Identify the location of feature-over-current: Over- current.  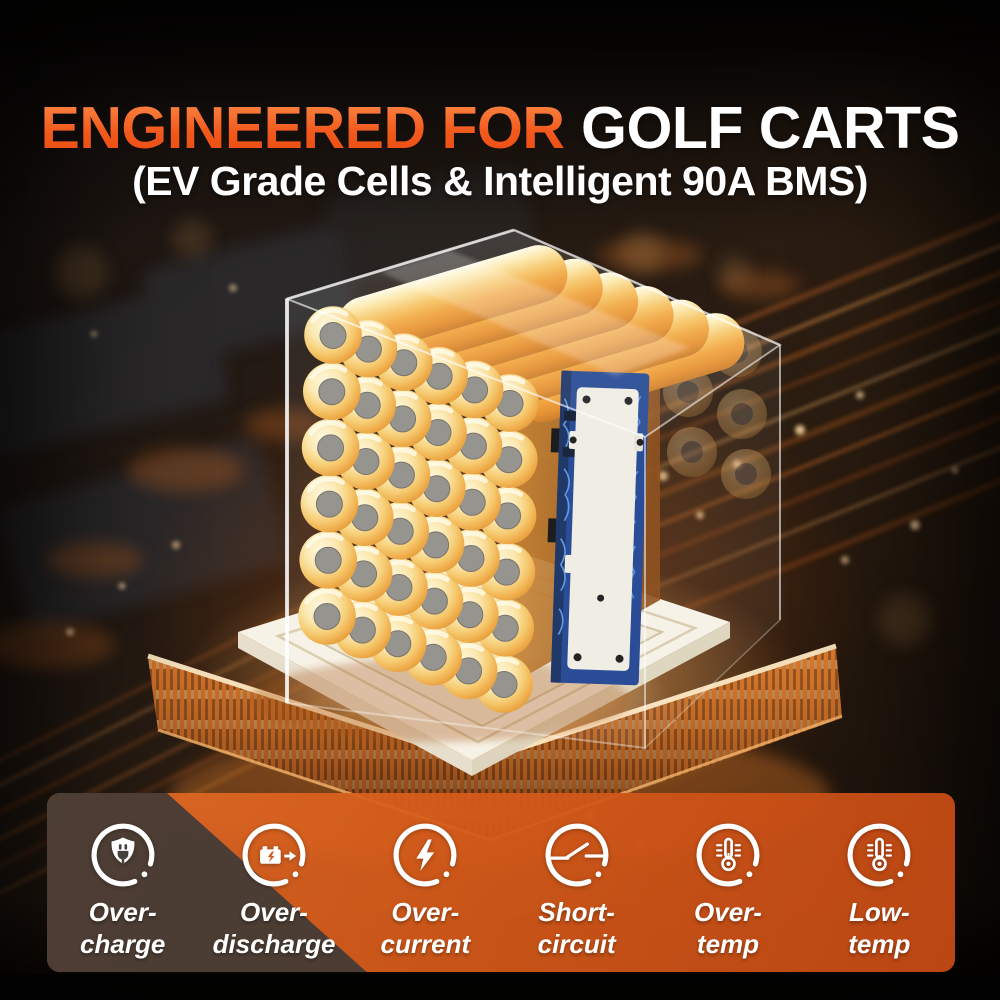
(425, 882).